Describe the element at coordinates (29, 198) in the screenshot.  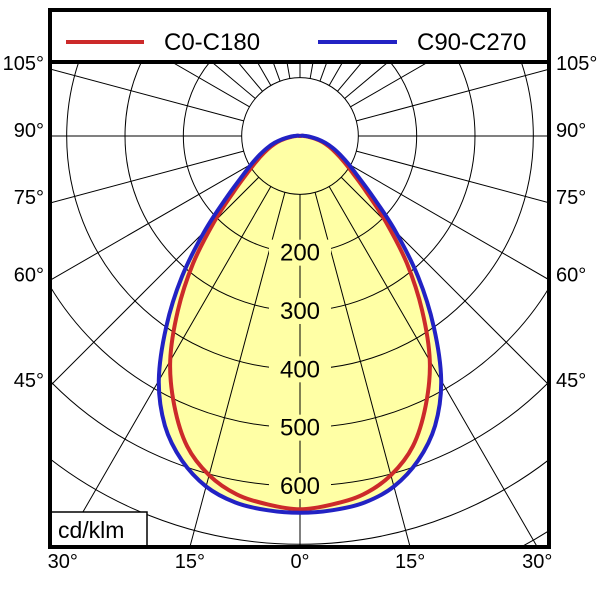
I see `angle-label-left-75: 75°` at that location.